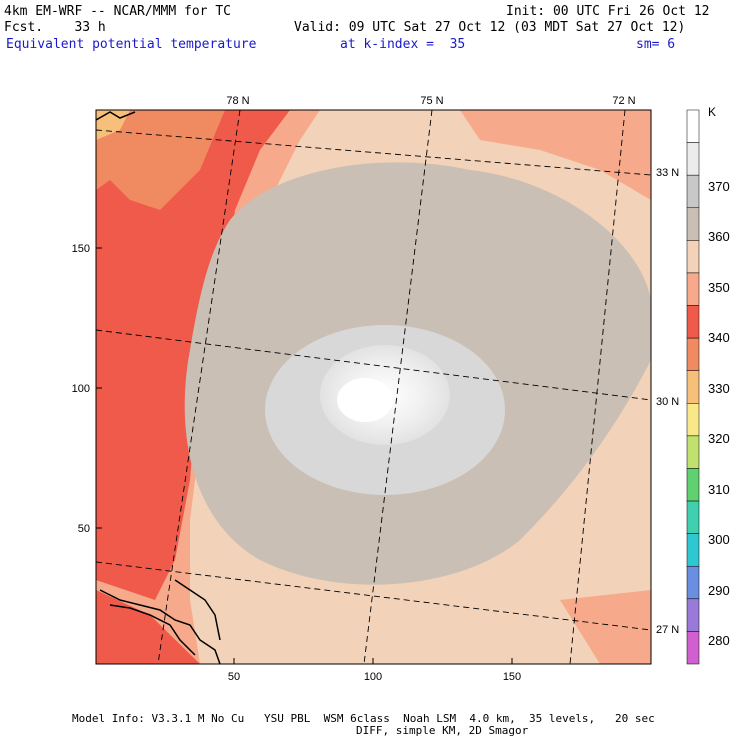 The image size is (740, 740). I want to click on right-lat-27: 27 N, so click(667, 630).